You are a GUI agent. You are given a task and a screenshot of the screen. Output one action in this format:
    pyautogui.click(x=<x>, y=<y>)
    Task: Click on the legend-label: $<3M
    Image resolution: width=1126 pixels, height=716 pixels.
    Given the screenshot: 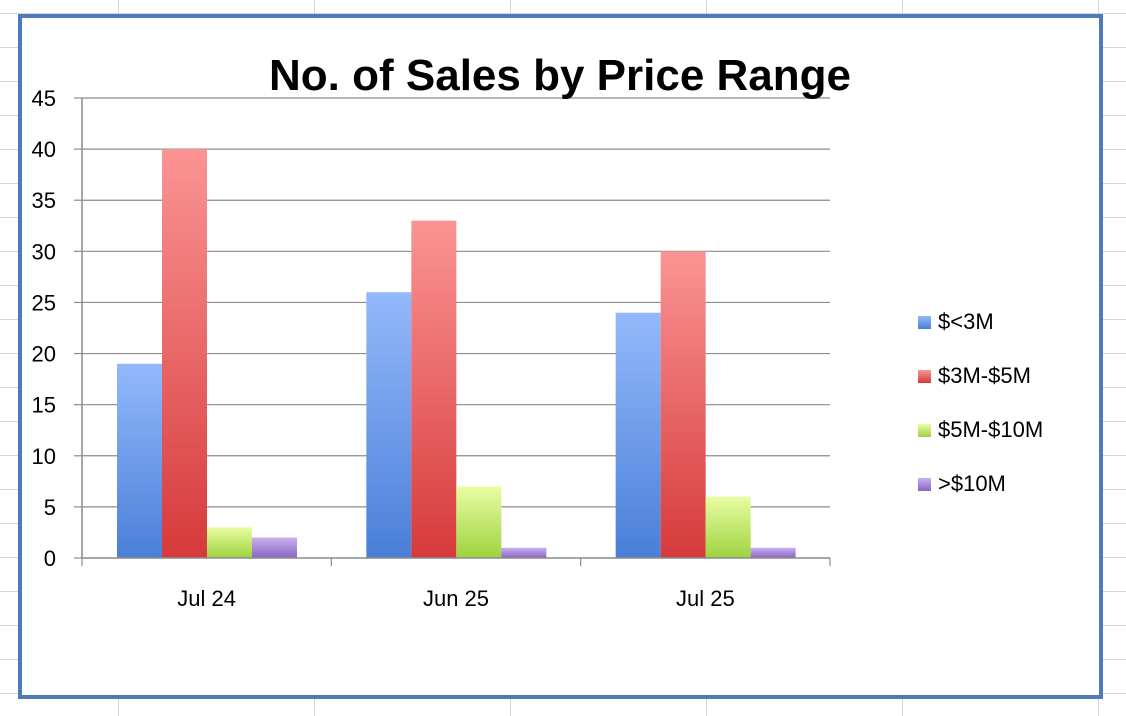 What is the action you would take?
    pyautogui.click(x=966, y=321)
    